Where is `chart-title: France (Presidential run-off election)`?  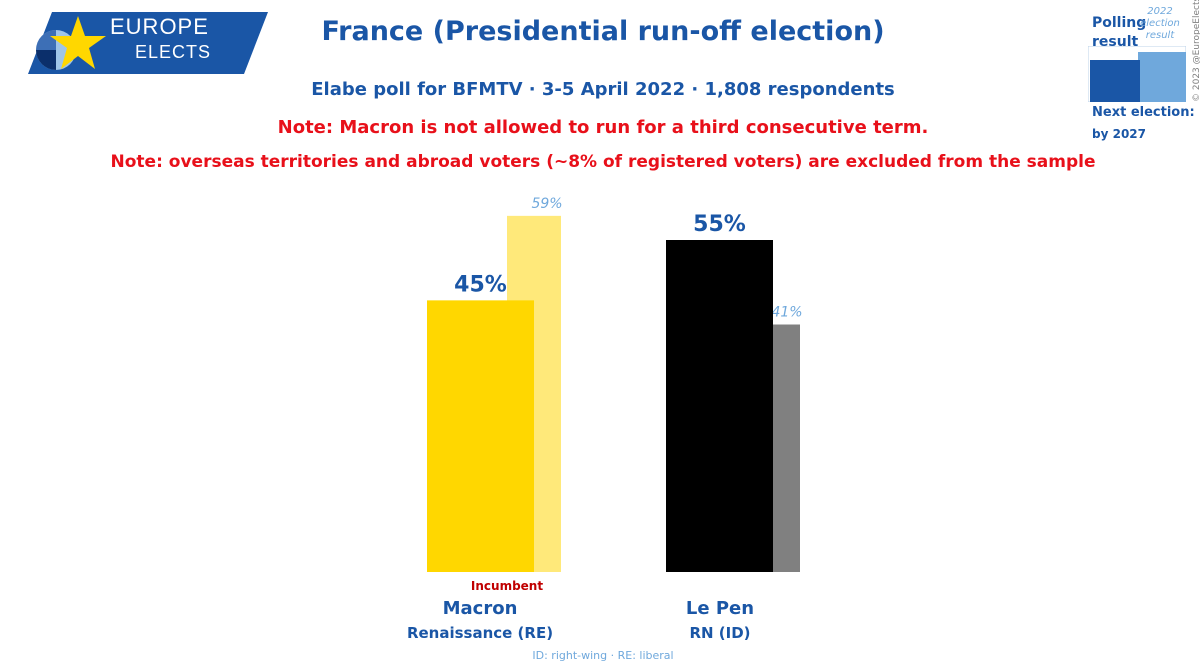
chart-title: France (Presidential run-off election) is located at coordinates (603, 31).